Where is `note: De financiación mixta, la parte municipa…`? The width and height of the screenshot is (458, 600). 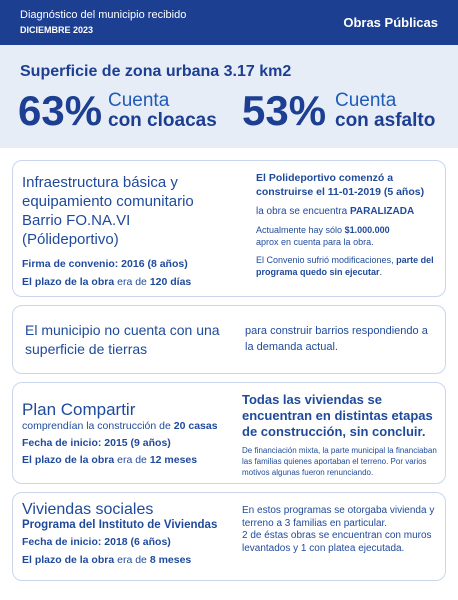
note: De financiación mixta, la parte municipa… is located at coordinates (339, 461).